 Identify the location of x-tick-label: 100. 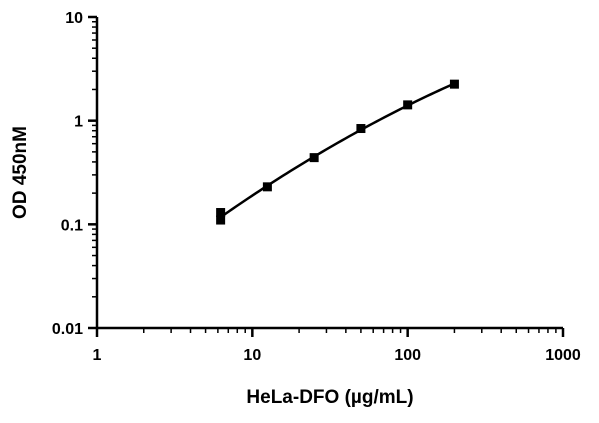
(407, 355).